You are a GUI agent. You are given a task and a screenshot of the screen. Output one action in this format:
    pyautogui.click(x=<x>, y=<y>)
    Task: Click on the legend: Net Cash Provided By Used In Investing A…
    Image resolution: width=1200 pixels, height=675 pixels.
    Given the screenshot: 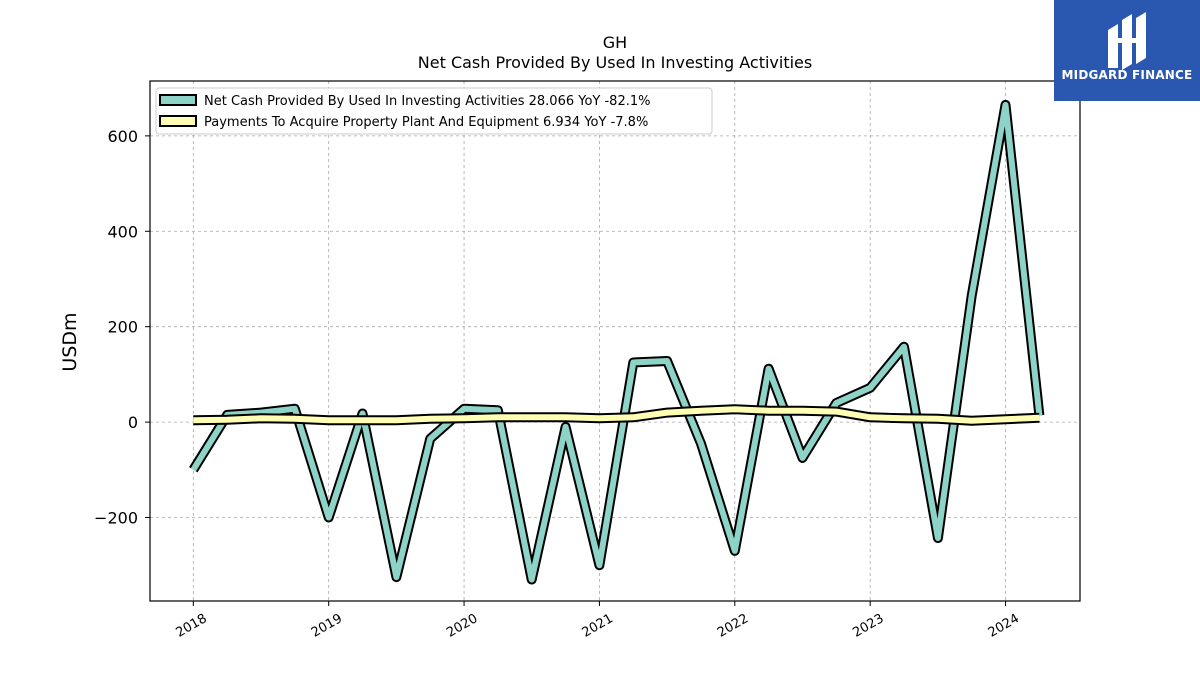 What is the action you would take?
    pyautogui.click(x=434, y=111)
    